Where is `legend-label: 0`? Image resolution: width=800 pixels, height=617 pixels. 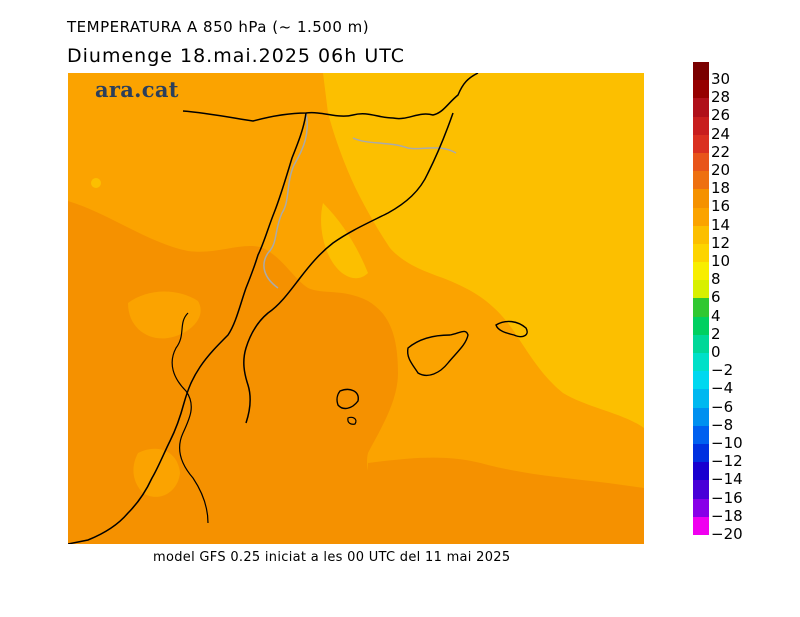
legend-label: 0 is located at coordinates (716, 352).